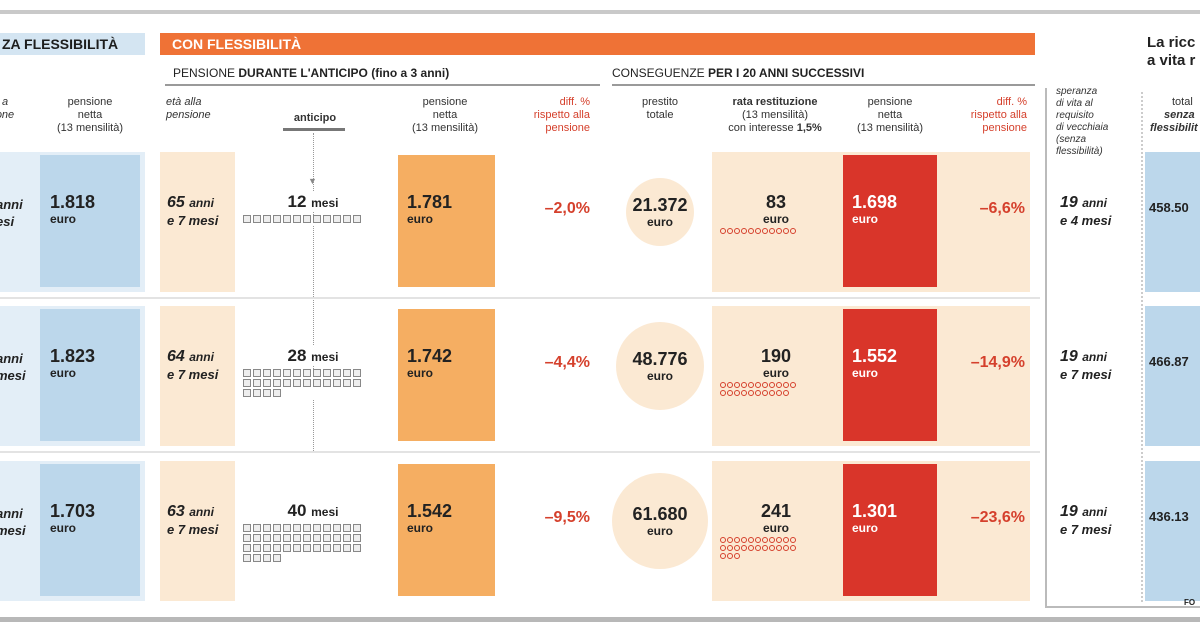 The height and width of the screenshot is (630, 1200). Describe the element at coordinates (1171, 42) in the screenshot. I see `right-title-line: La ricc` at that location.